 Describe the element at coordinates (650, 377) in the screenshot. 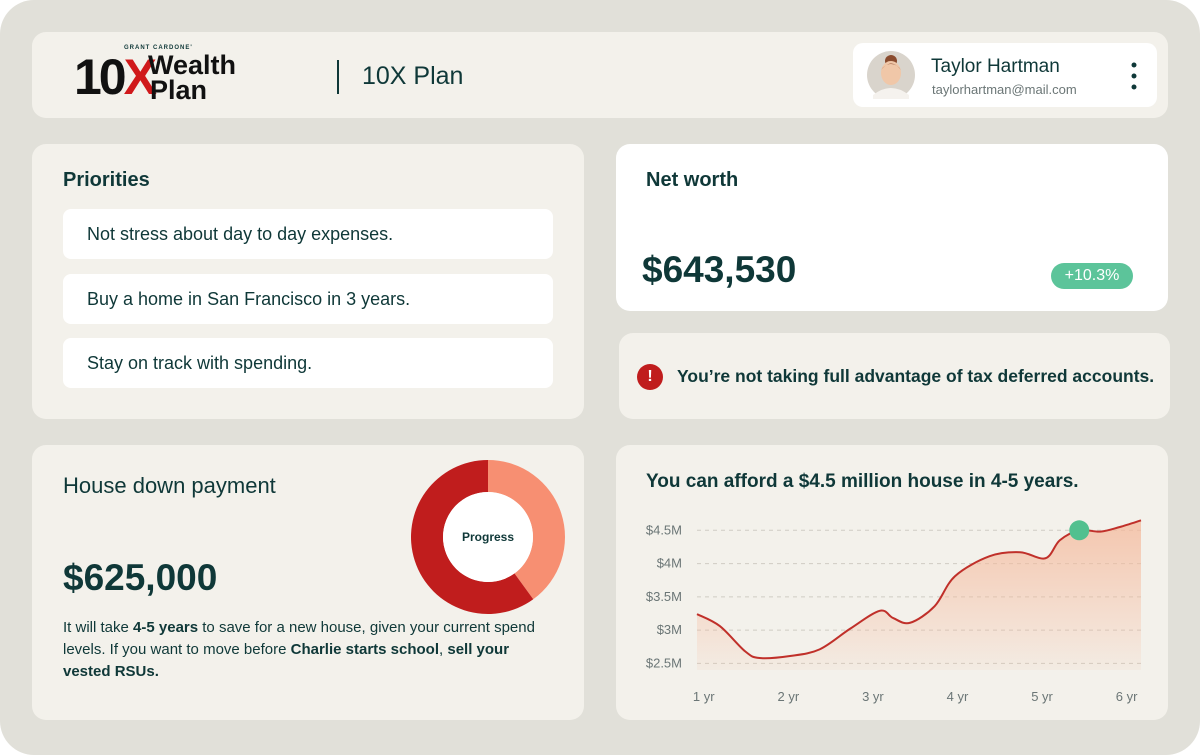

I see `alert-icon: !` at that location.